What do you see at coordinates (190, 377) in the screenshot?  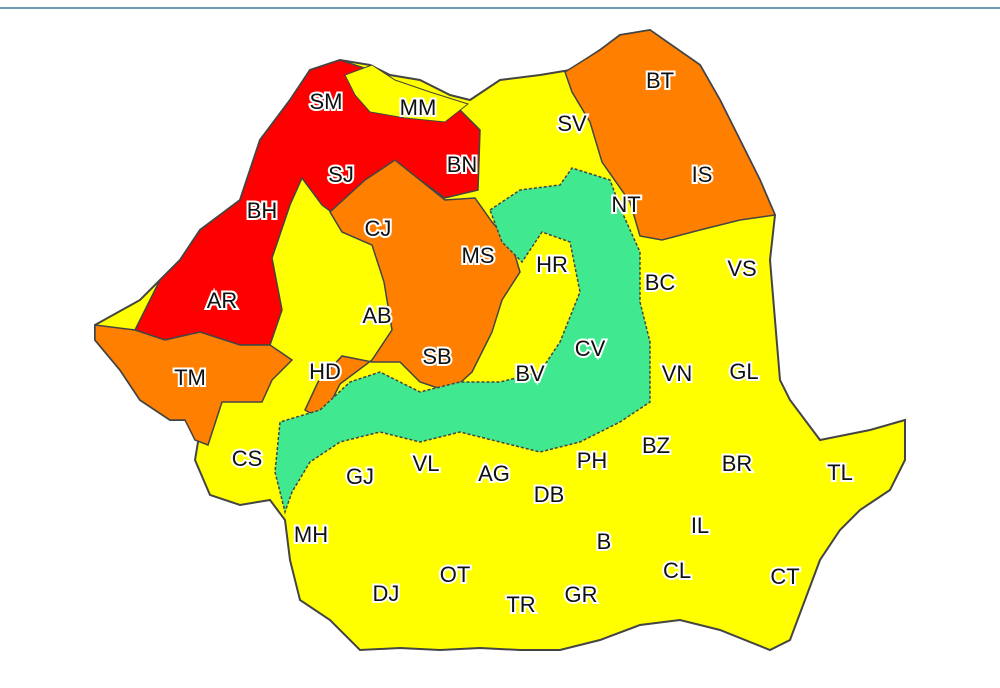 I see `county-label-tm: TM` at bounding box center [190, 377].